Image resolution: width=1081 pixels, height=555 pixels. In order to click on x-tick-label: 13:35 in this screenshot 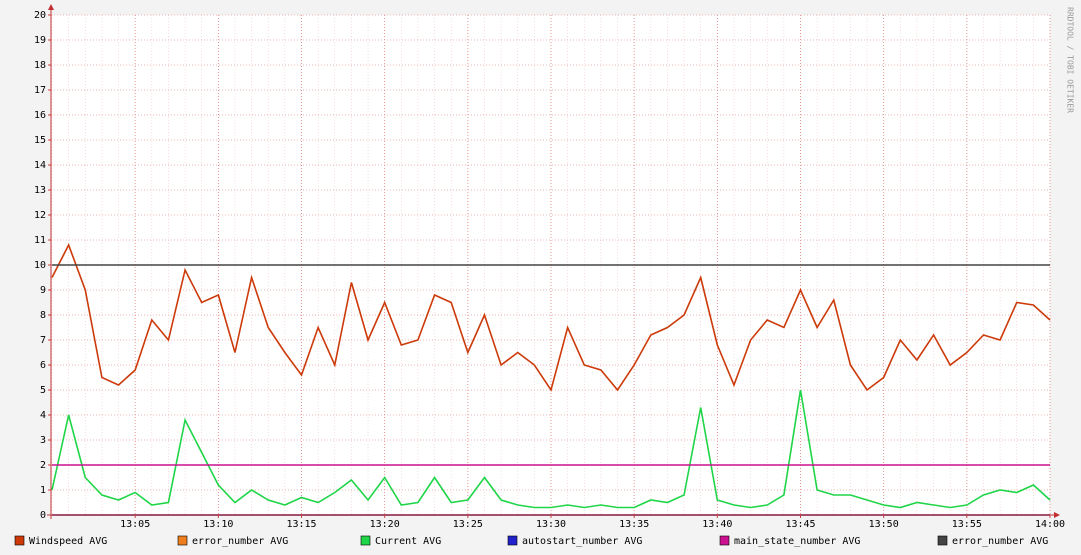, I will do `click(634, 524)`.